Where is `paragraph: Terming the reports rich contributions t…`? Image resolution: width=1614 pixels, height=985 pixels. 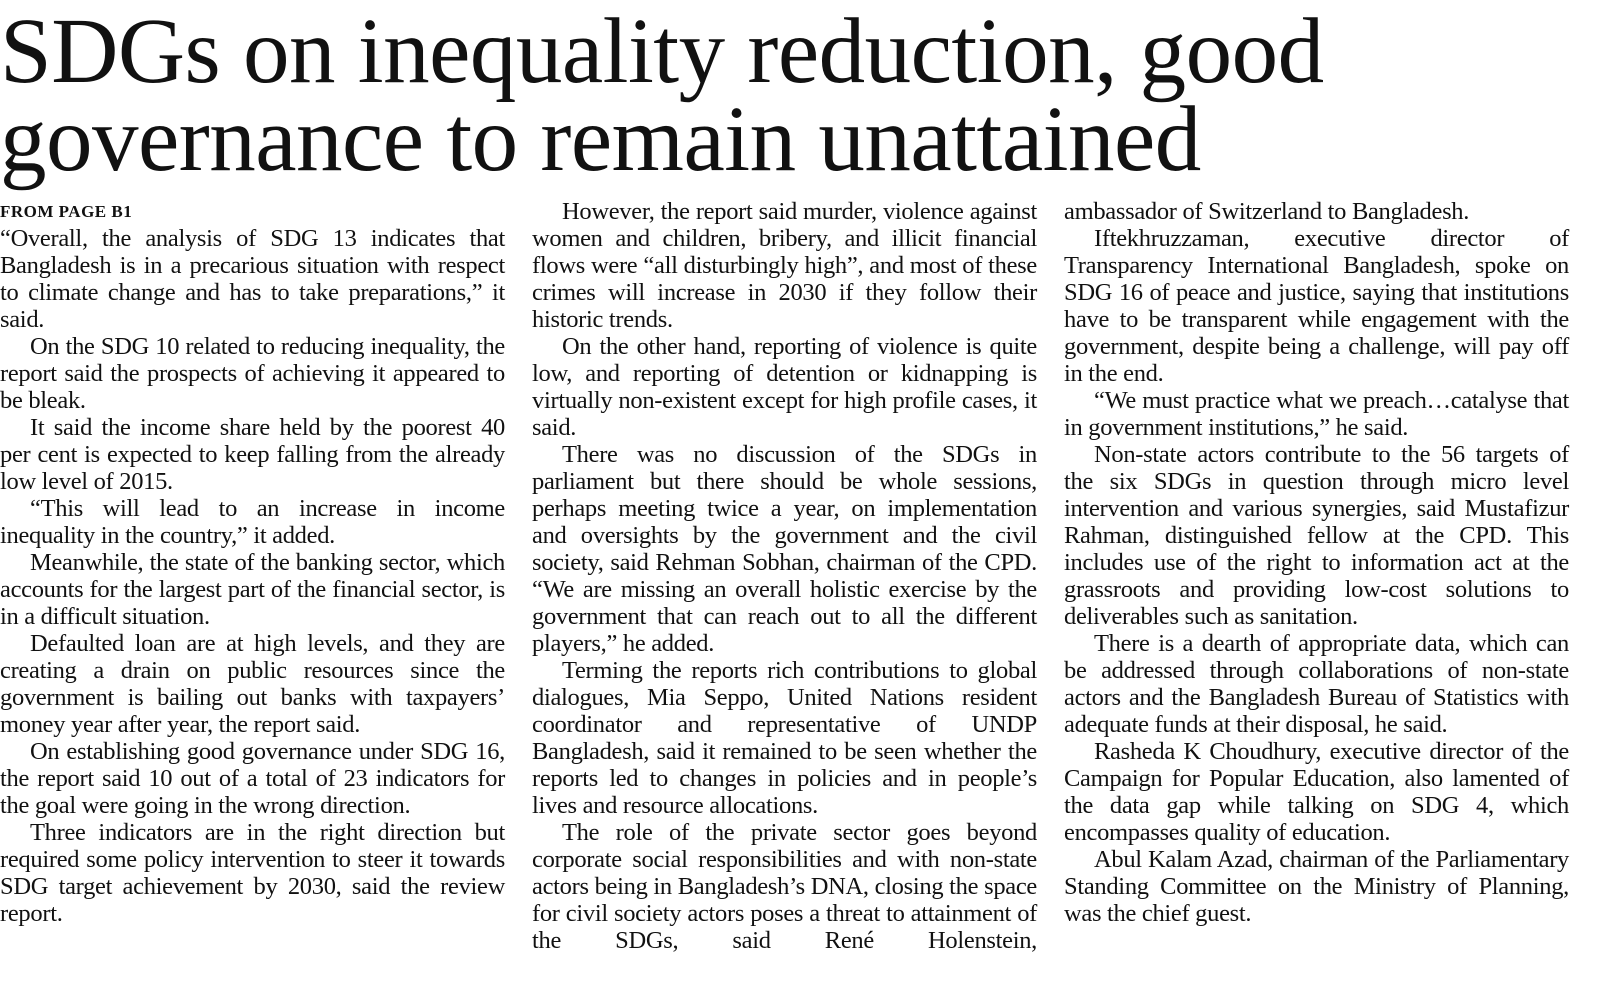
paragraph: Terming the reports rich contributions t… is located at coordinates (784, 738).